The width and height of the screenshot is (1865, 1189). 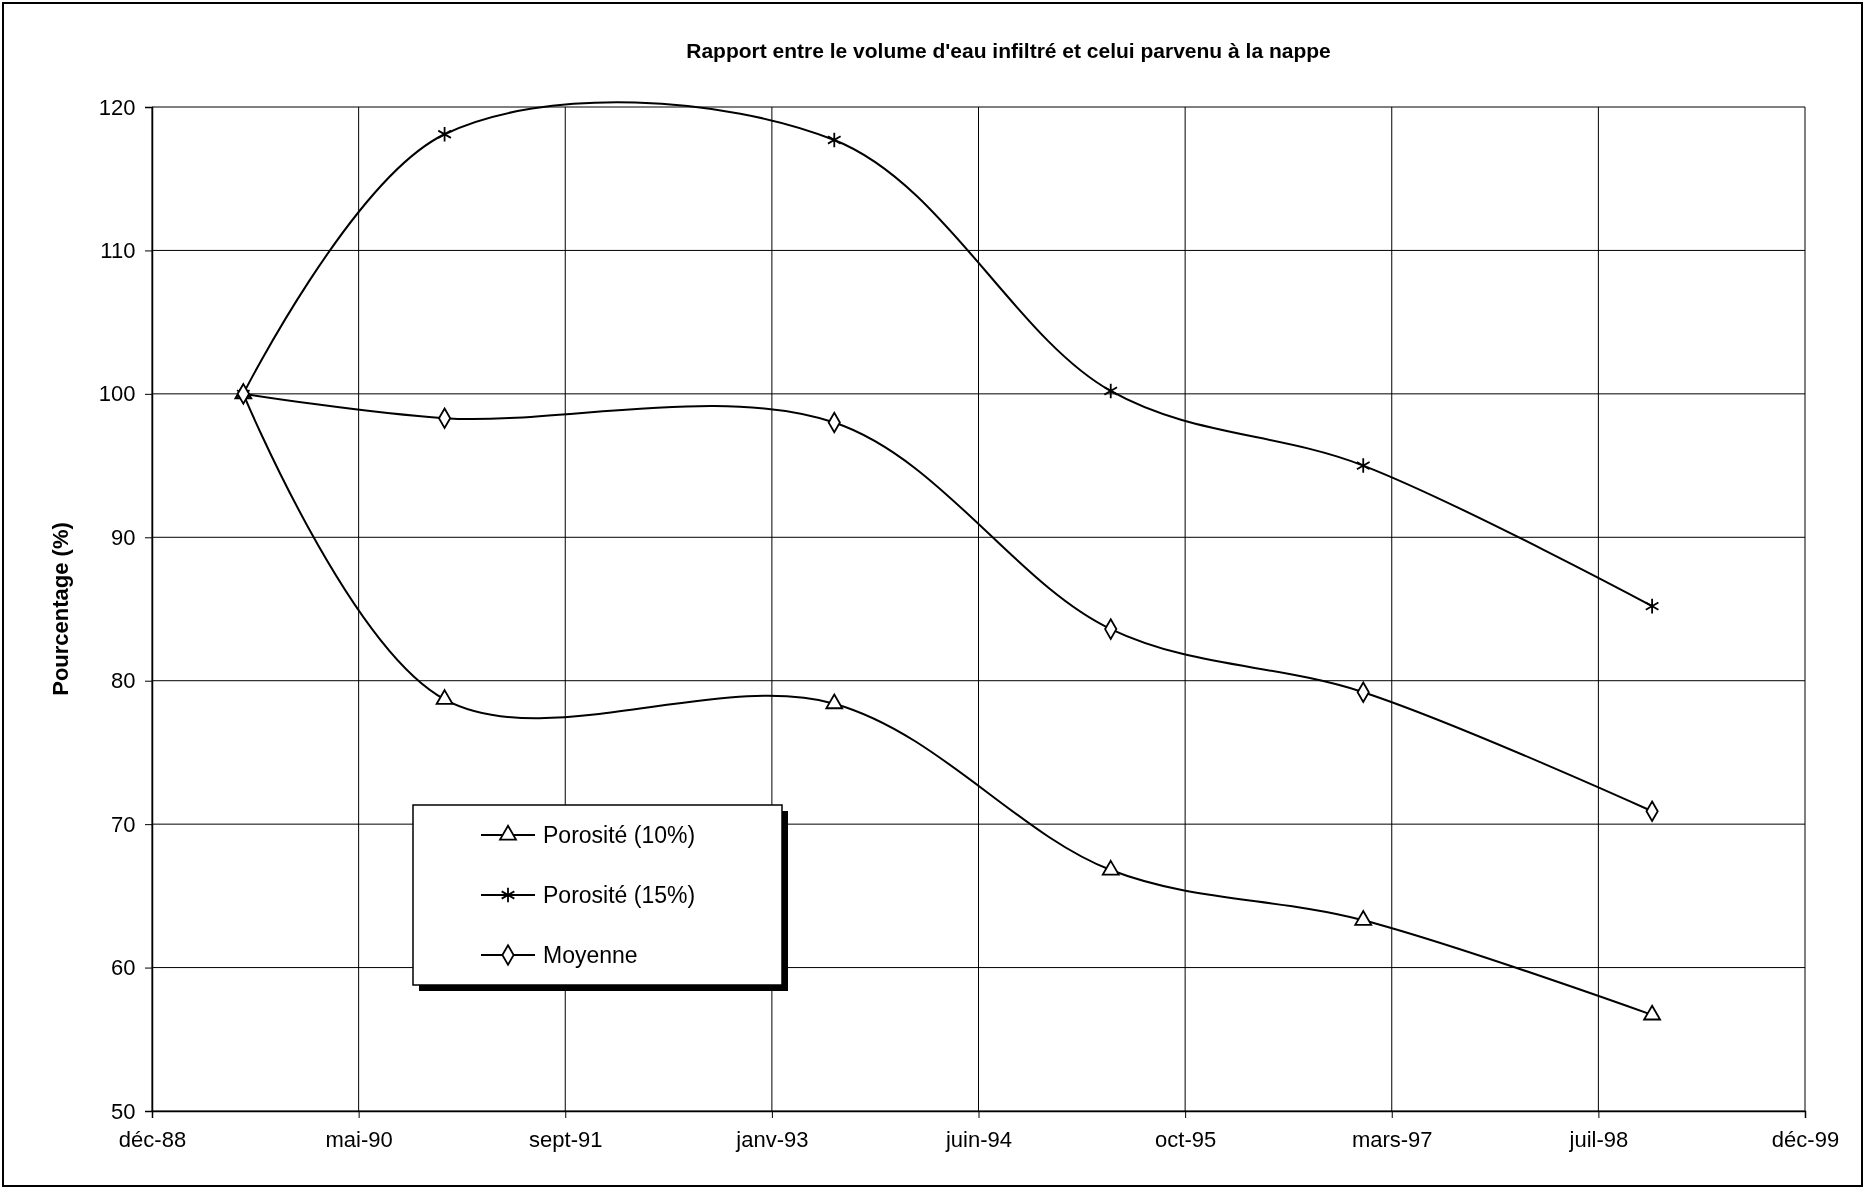 I want to click on y-tick-label: 100, so click(x=117, y=394).